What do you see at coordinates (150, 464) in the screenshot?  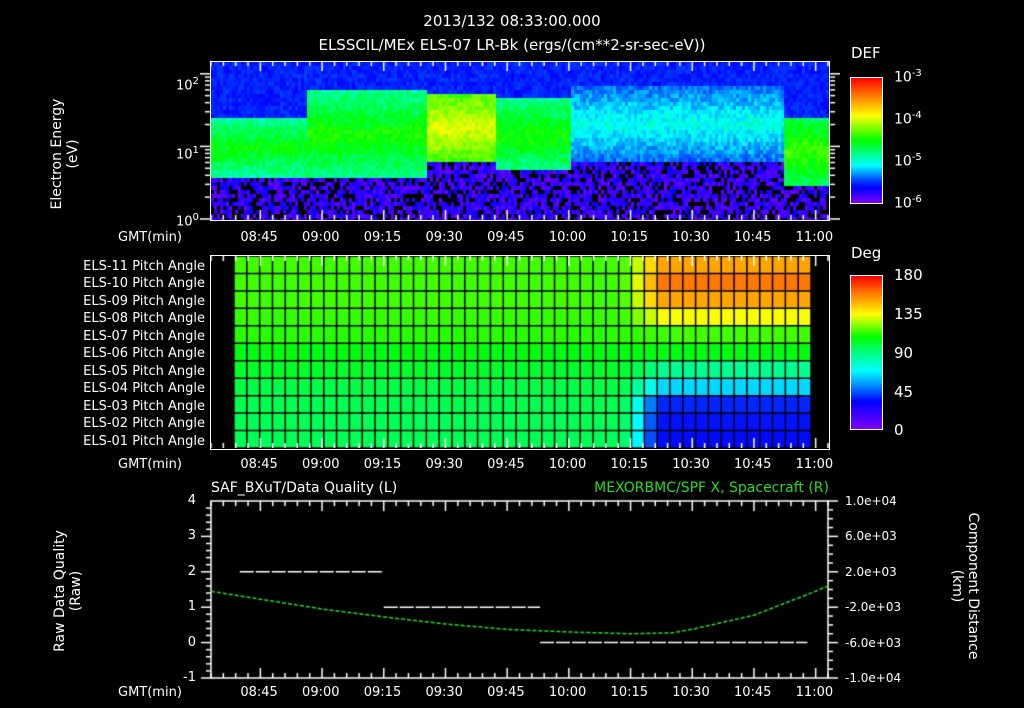 I see `time-axis-label-2: GMT(min)` at bounding box center [150, 464].